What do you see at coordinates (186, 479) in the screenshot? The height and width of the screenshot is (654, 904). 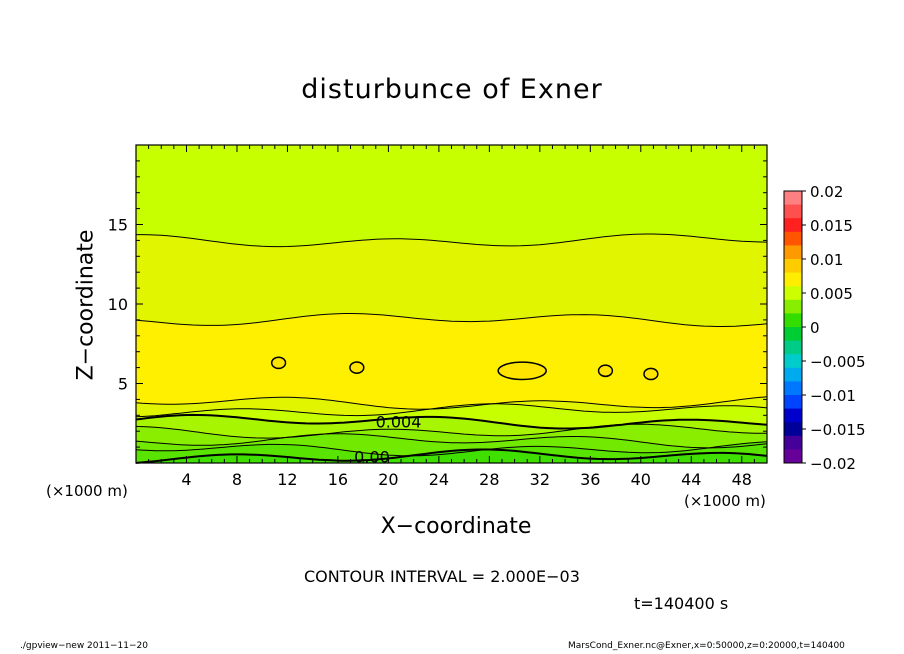 I see `x-tick-label: 4` at bounding box center [186, 479].